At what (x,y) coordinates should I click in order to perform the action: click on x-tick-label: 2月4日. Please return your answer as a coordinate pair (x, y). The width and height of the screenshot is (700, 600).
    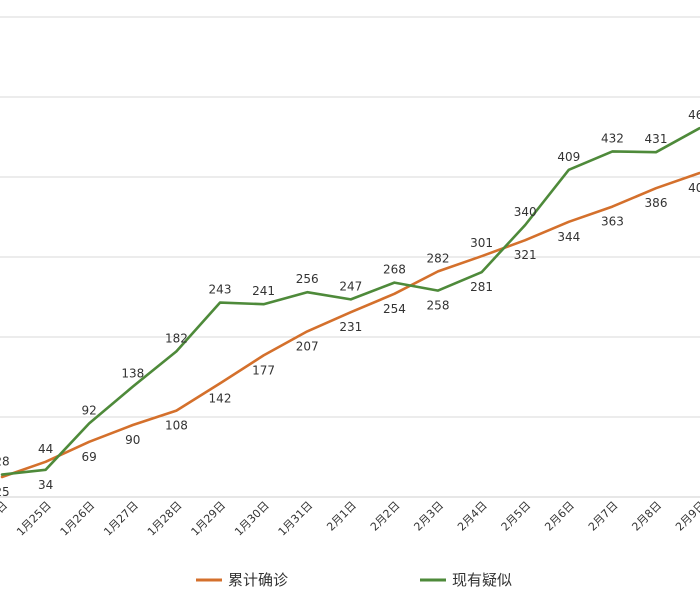
    Looking at the image, I should click on (472, 516).